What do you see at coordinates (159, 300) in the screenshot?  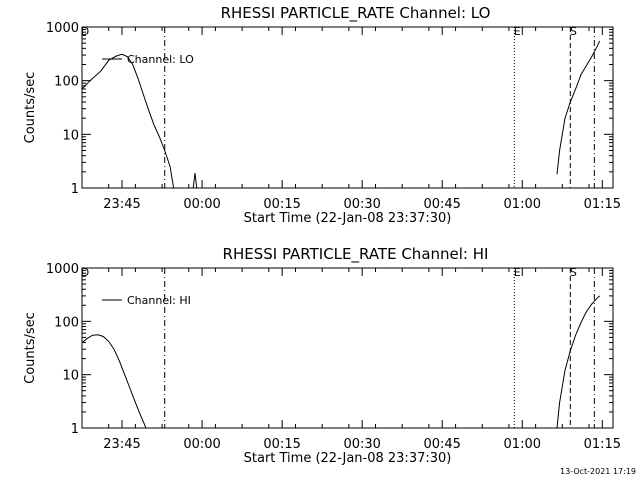 I see `legend-entry: Channel: HI` at bounding box center [159, 300].